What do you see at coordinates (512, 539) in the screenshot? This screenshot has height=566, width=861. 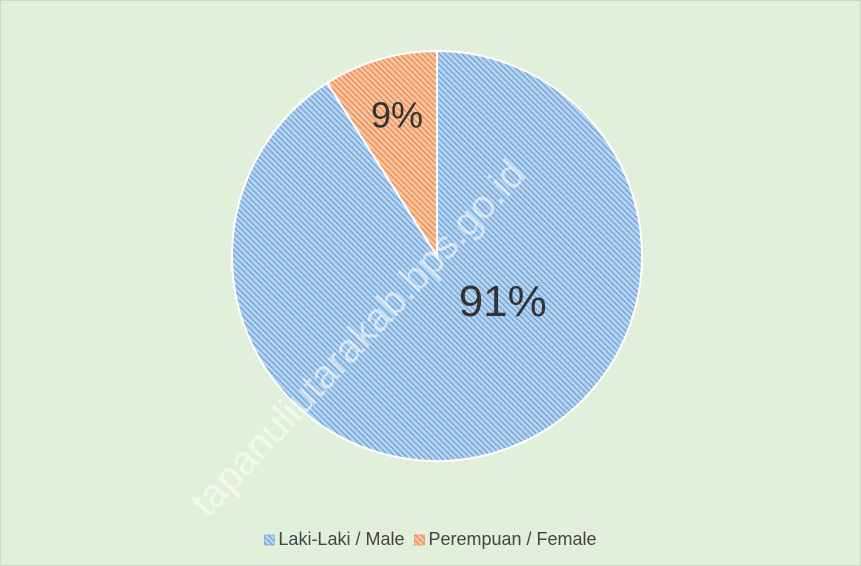 I see `legend-label: Perempuan / Female` at bounding box center [512, 539].